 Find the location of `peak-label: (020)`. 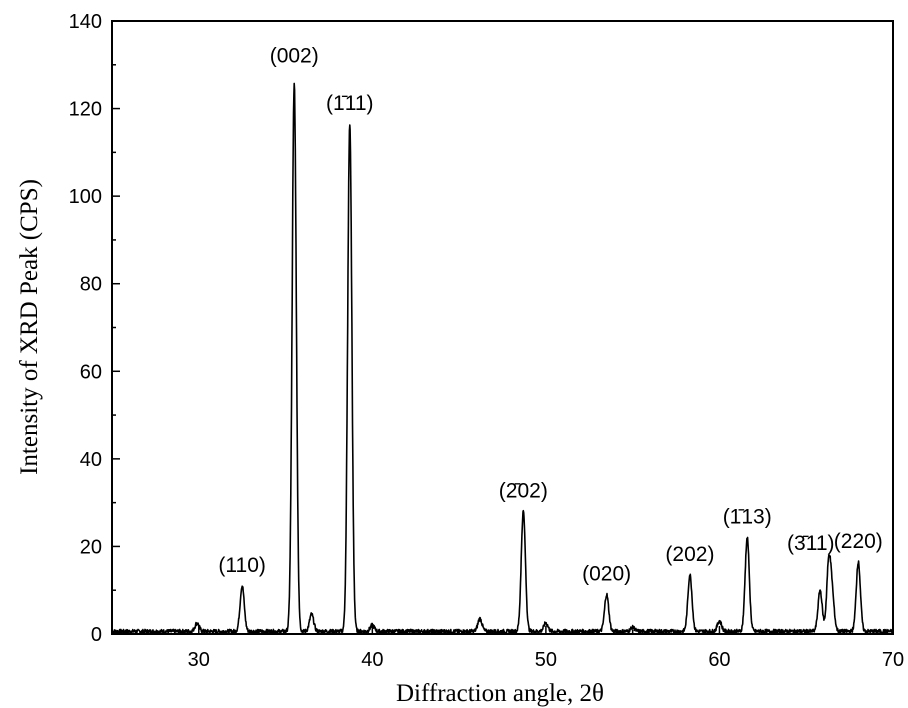

peak-label: (020) is located at coordinates (606, 574).